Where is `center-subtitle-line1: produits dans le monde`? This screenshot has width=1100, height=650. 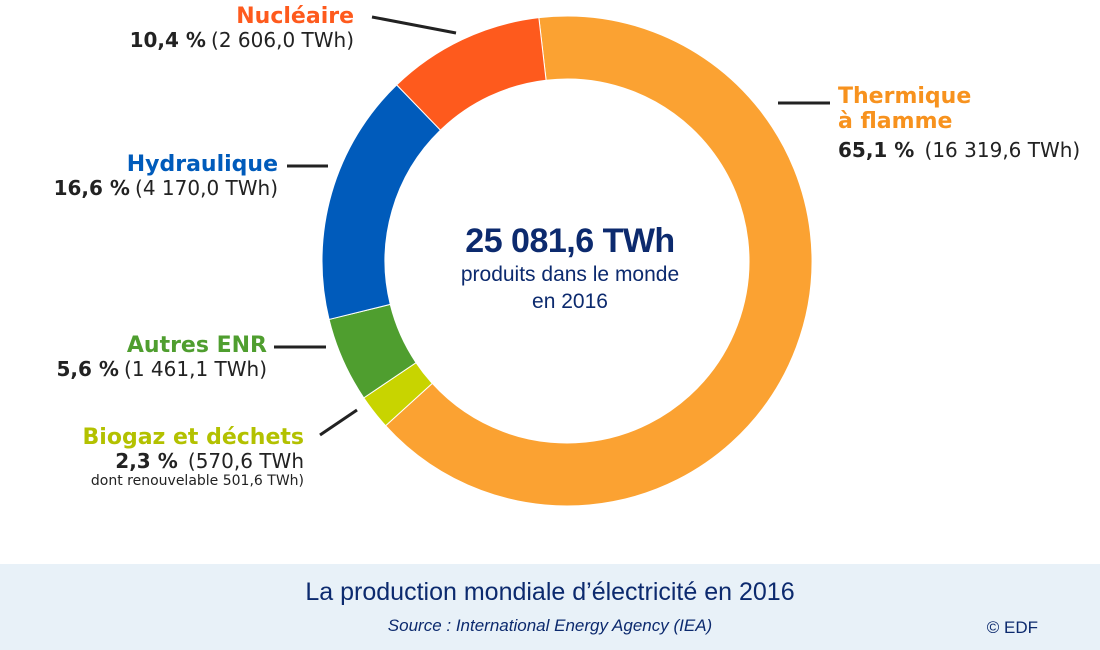
center-subtitle-line1: produits dans le monde is located at coordinates (570, 274).